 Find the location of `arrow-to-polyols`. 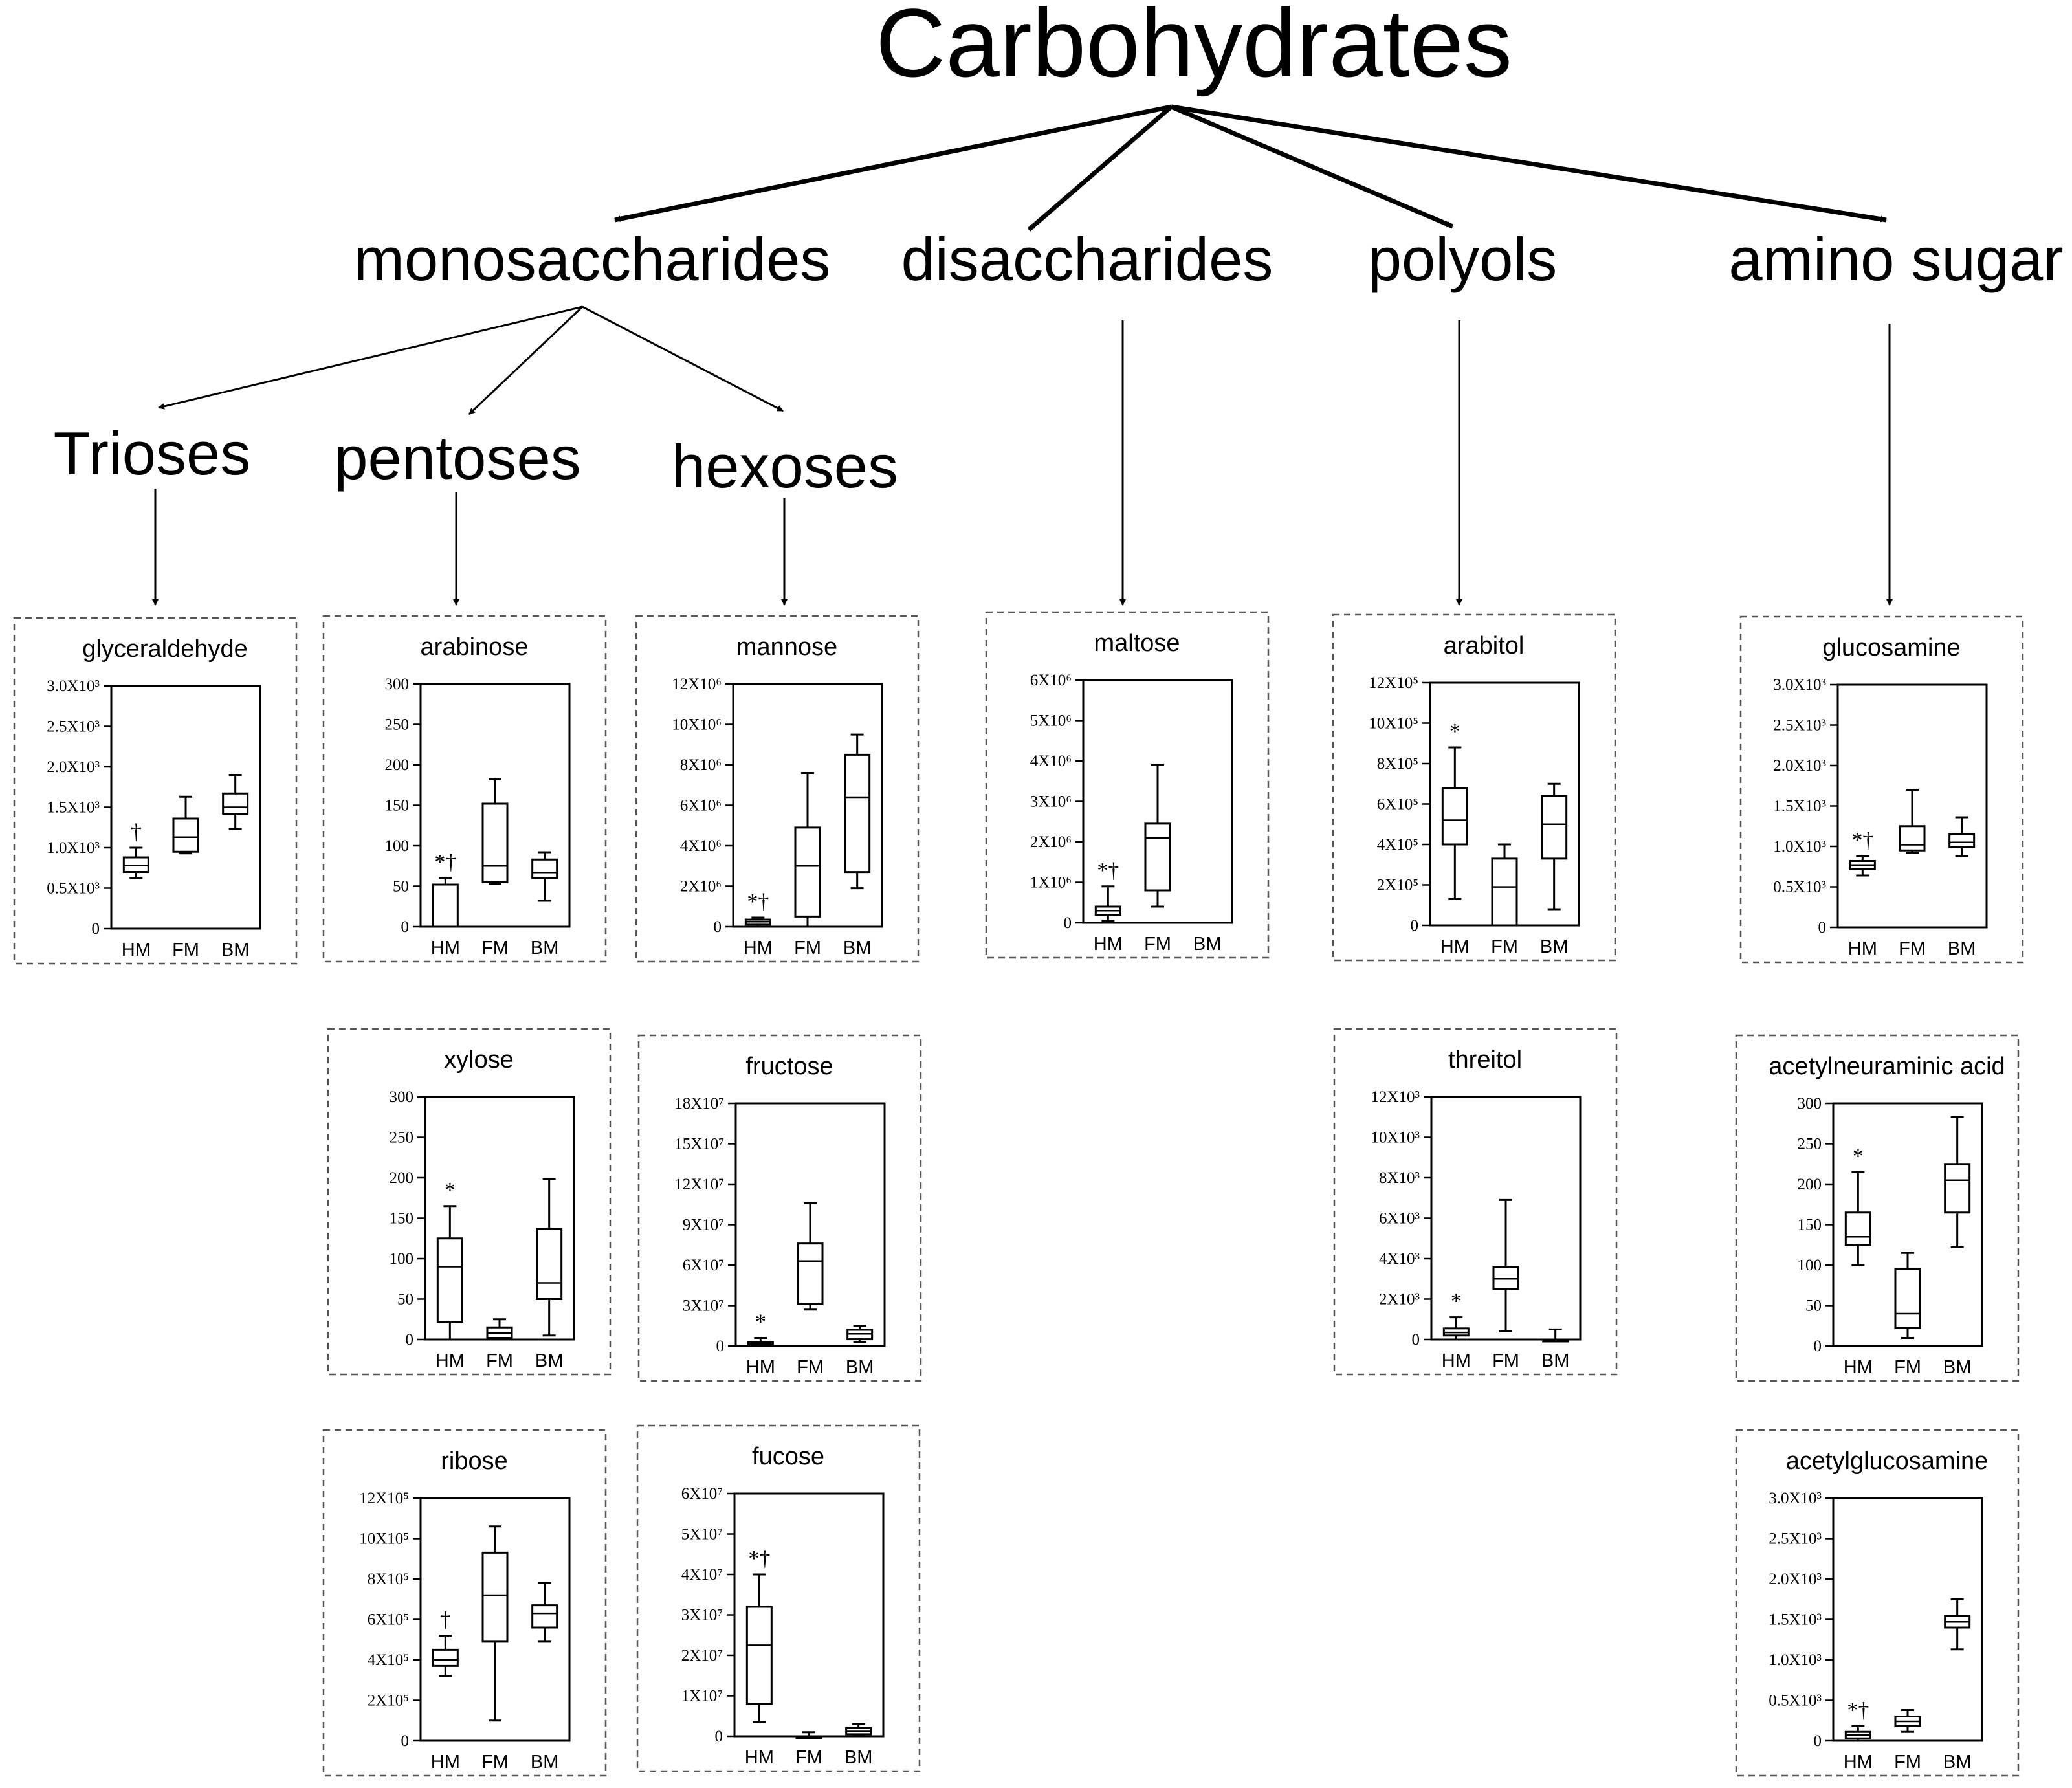

arrow-to-polyols is located at coordinates (1312, 166).